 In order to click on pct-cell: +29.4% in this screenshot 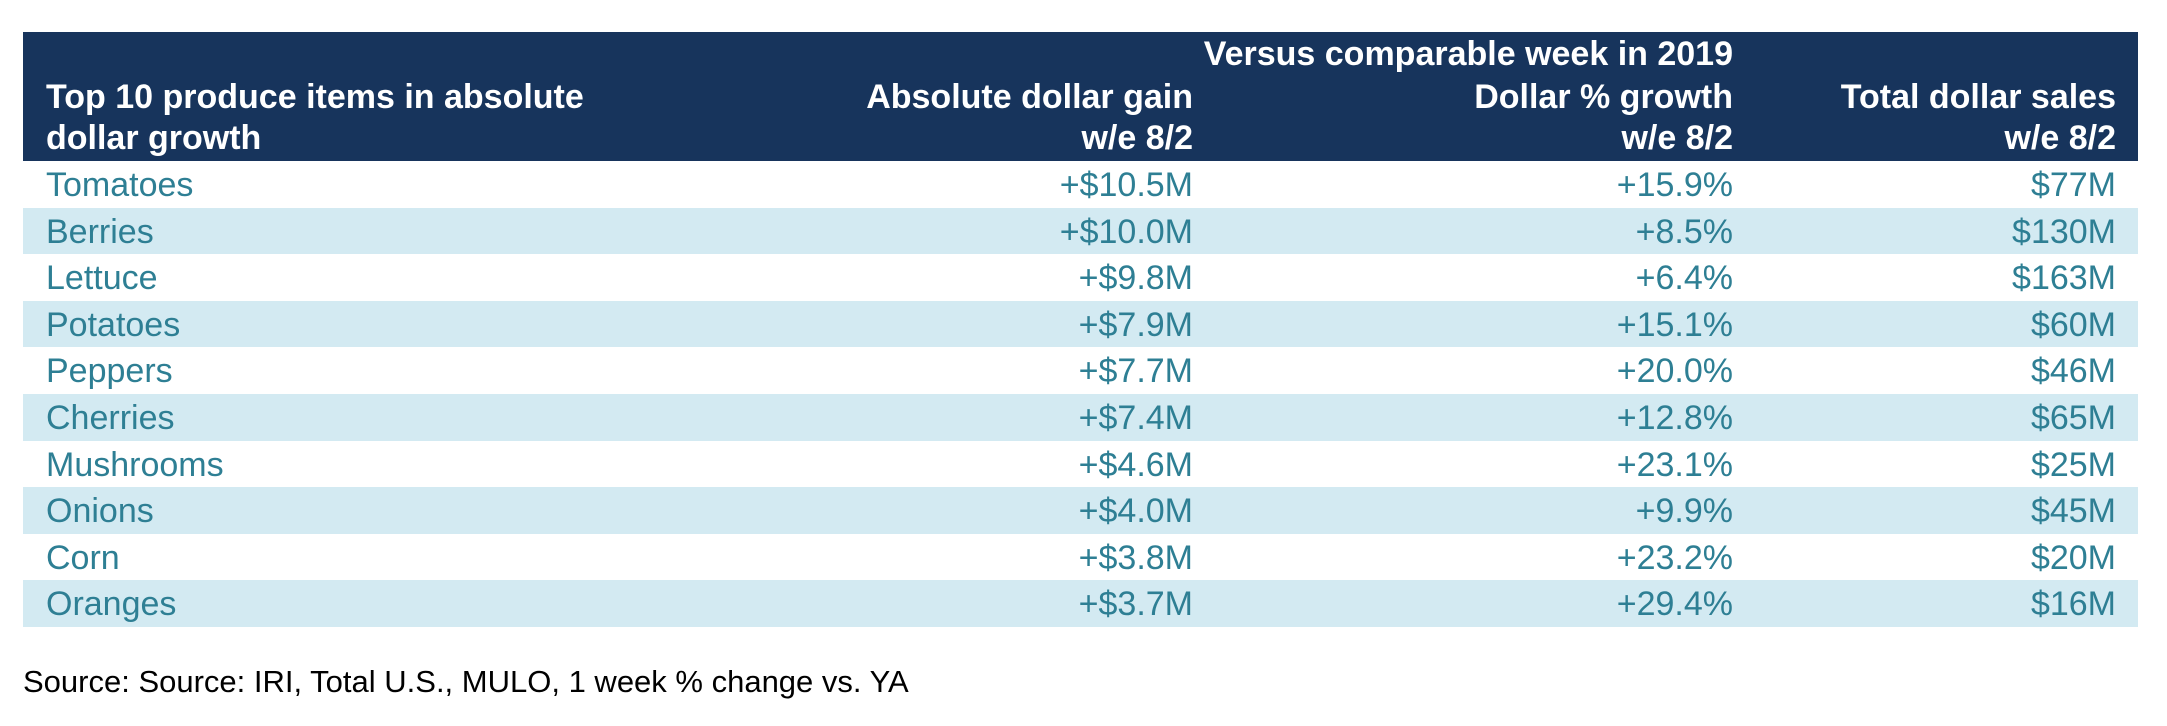, I will do `click(1674, 604)`.